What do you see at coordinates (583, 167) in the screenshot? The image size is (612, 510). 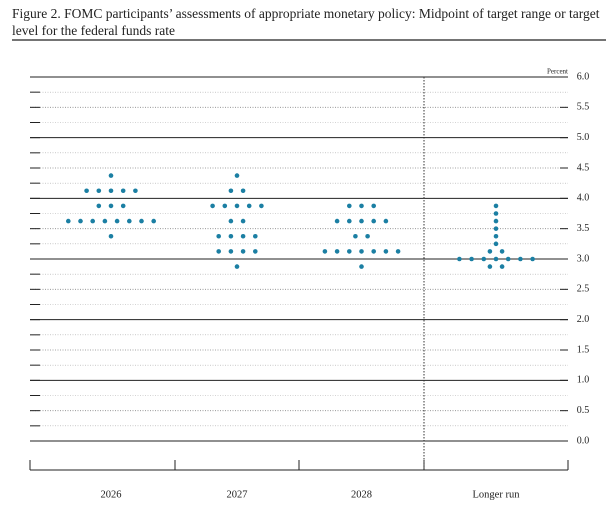 I see `y-tick-label: 4.5` at bounding box center [583, 167].